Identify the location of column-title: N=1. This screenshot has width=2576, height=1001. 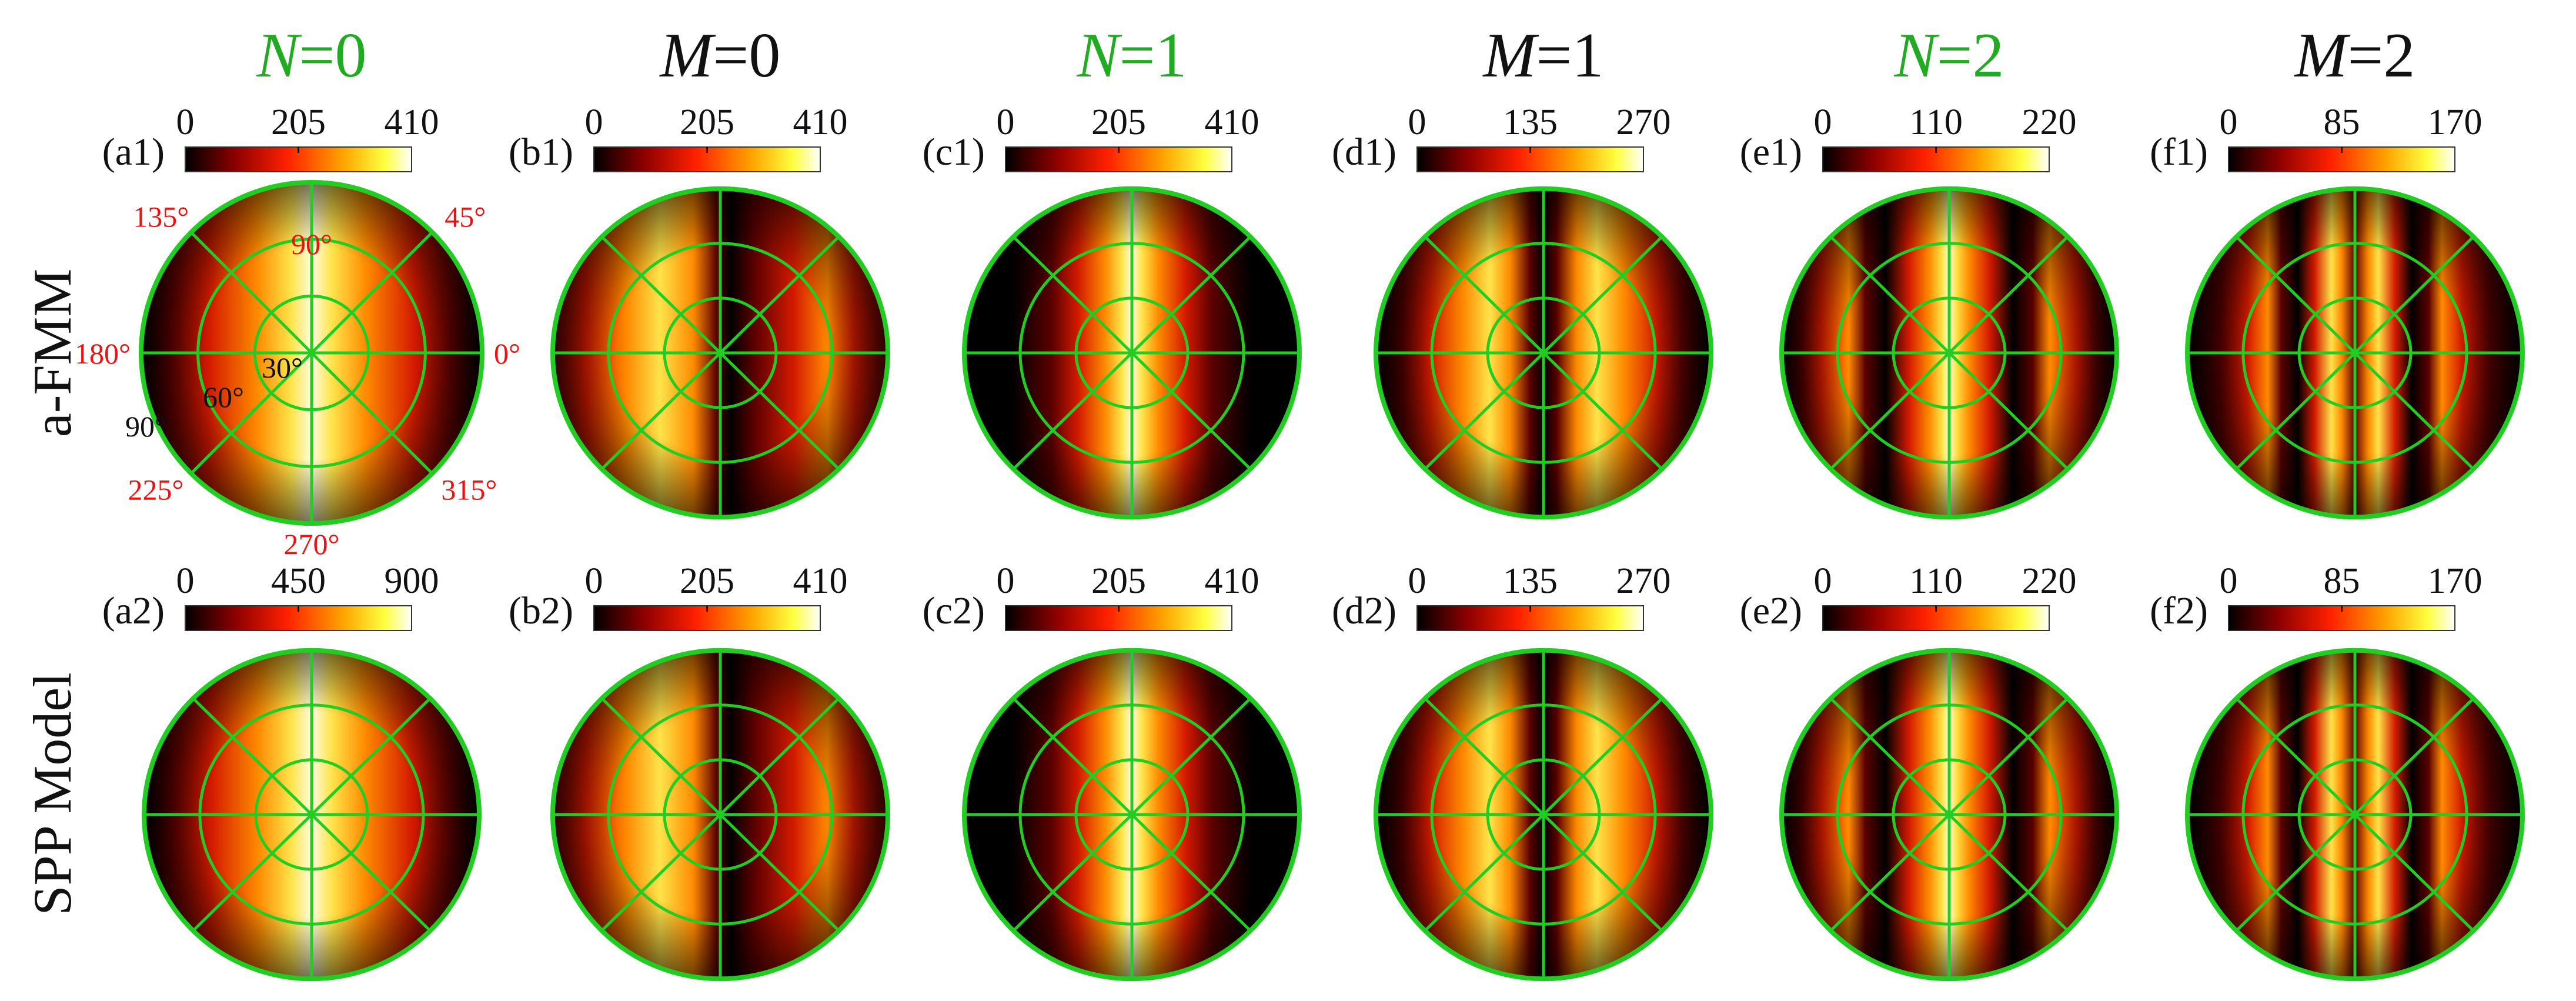
(1132, 56).